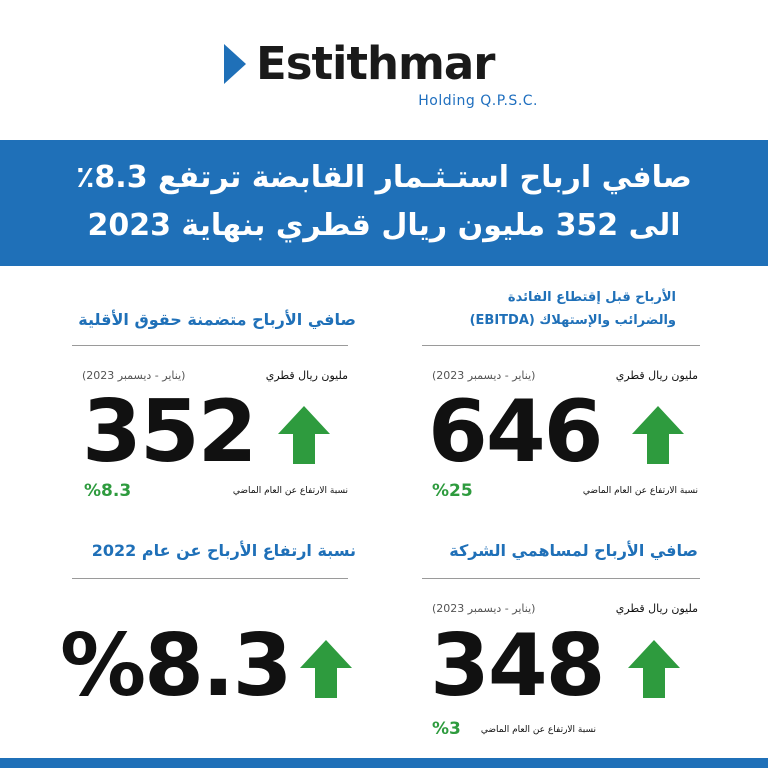 This screenshot has width=768, height=768. Describe the element at coordinates (561, 578) in the screenshot. I see `net-profit-shareholders-divider` at that location.